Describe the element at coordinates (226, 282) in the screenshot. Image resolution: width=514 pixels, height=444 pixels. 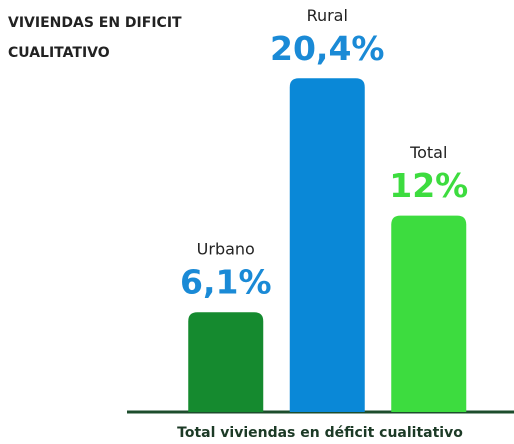
I see `value-label: 6,1%` at that location.